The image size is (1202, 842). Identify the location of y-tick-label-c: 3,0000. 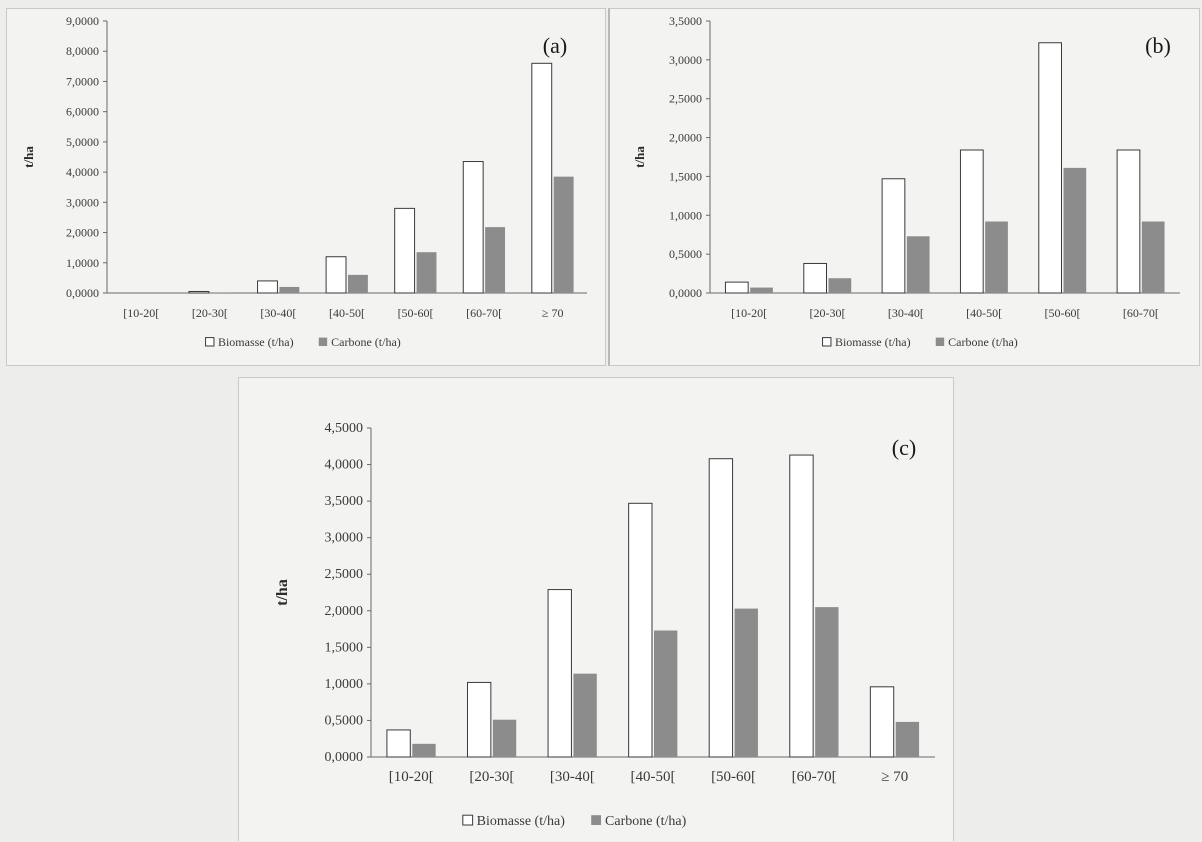
(344, 538).